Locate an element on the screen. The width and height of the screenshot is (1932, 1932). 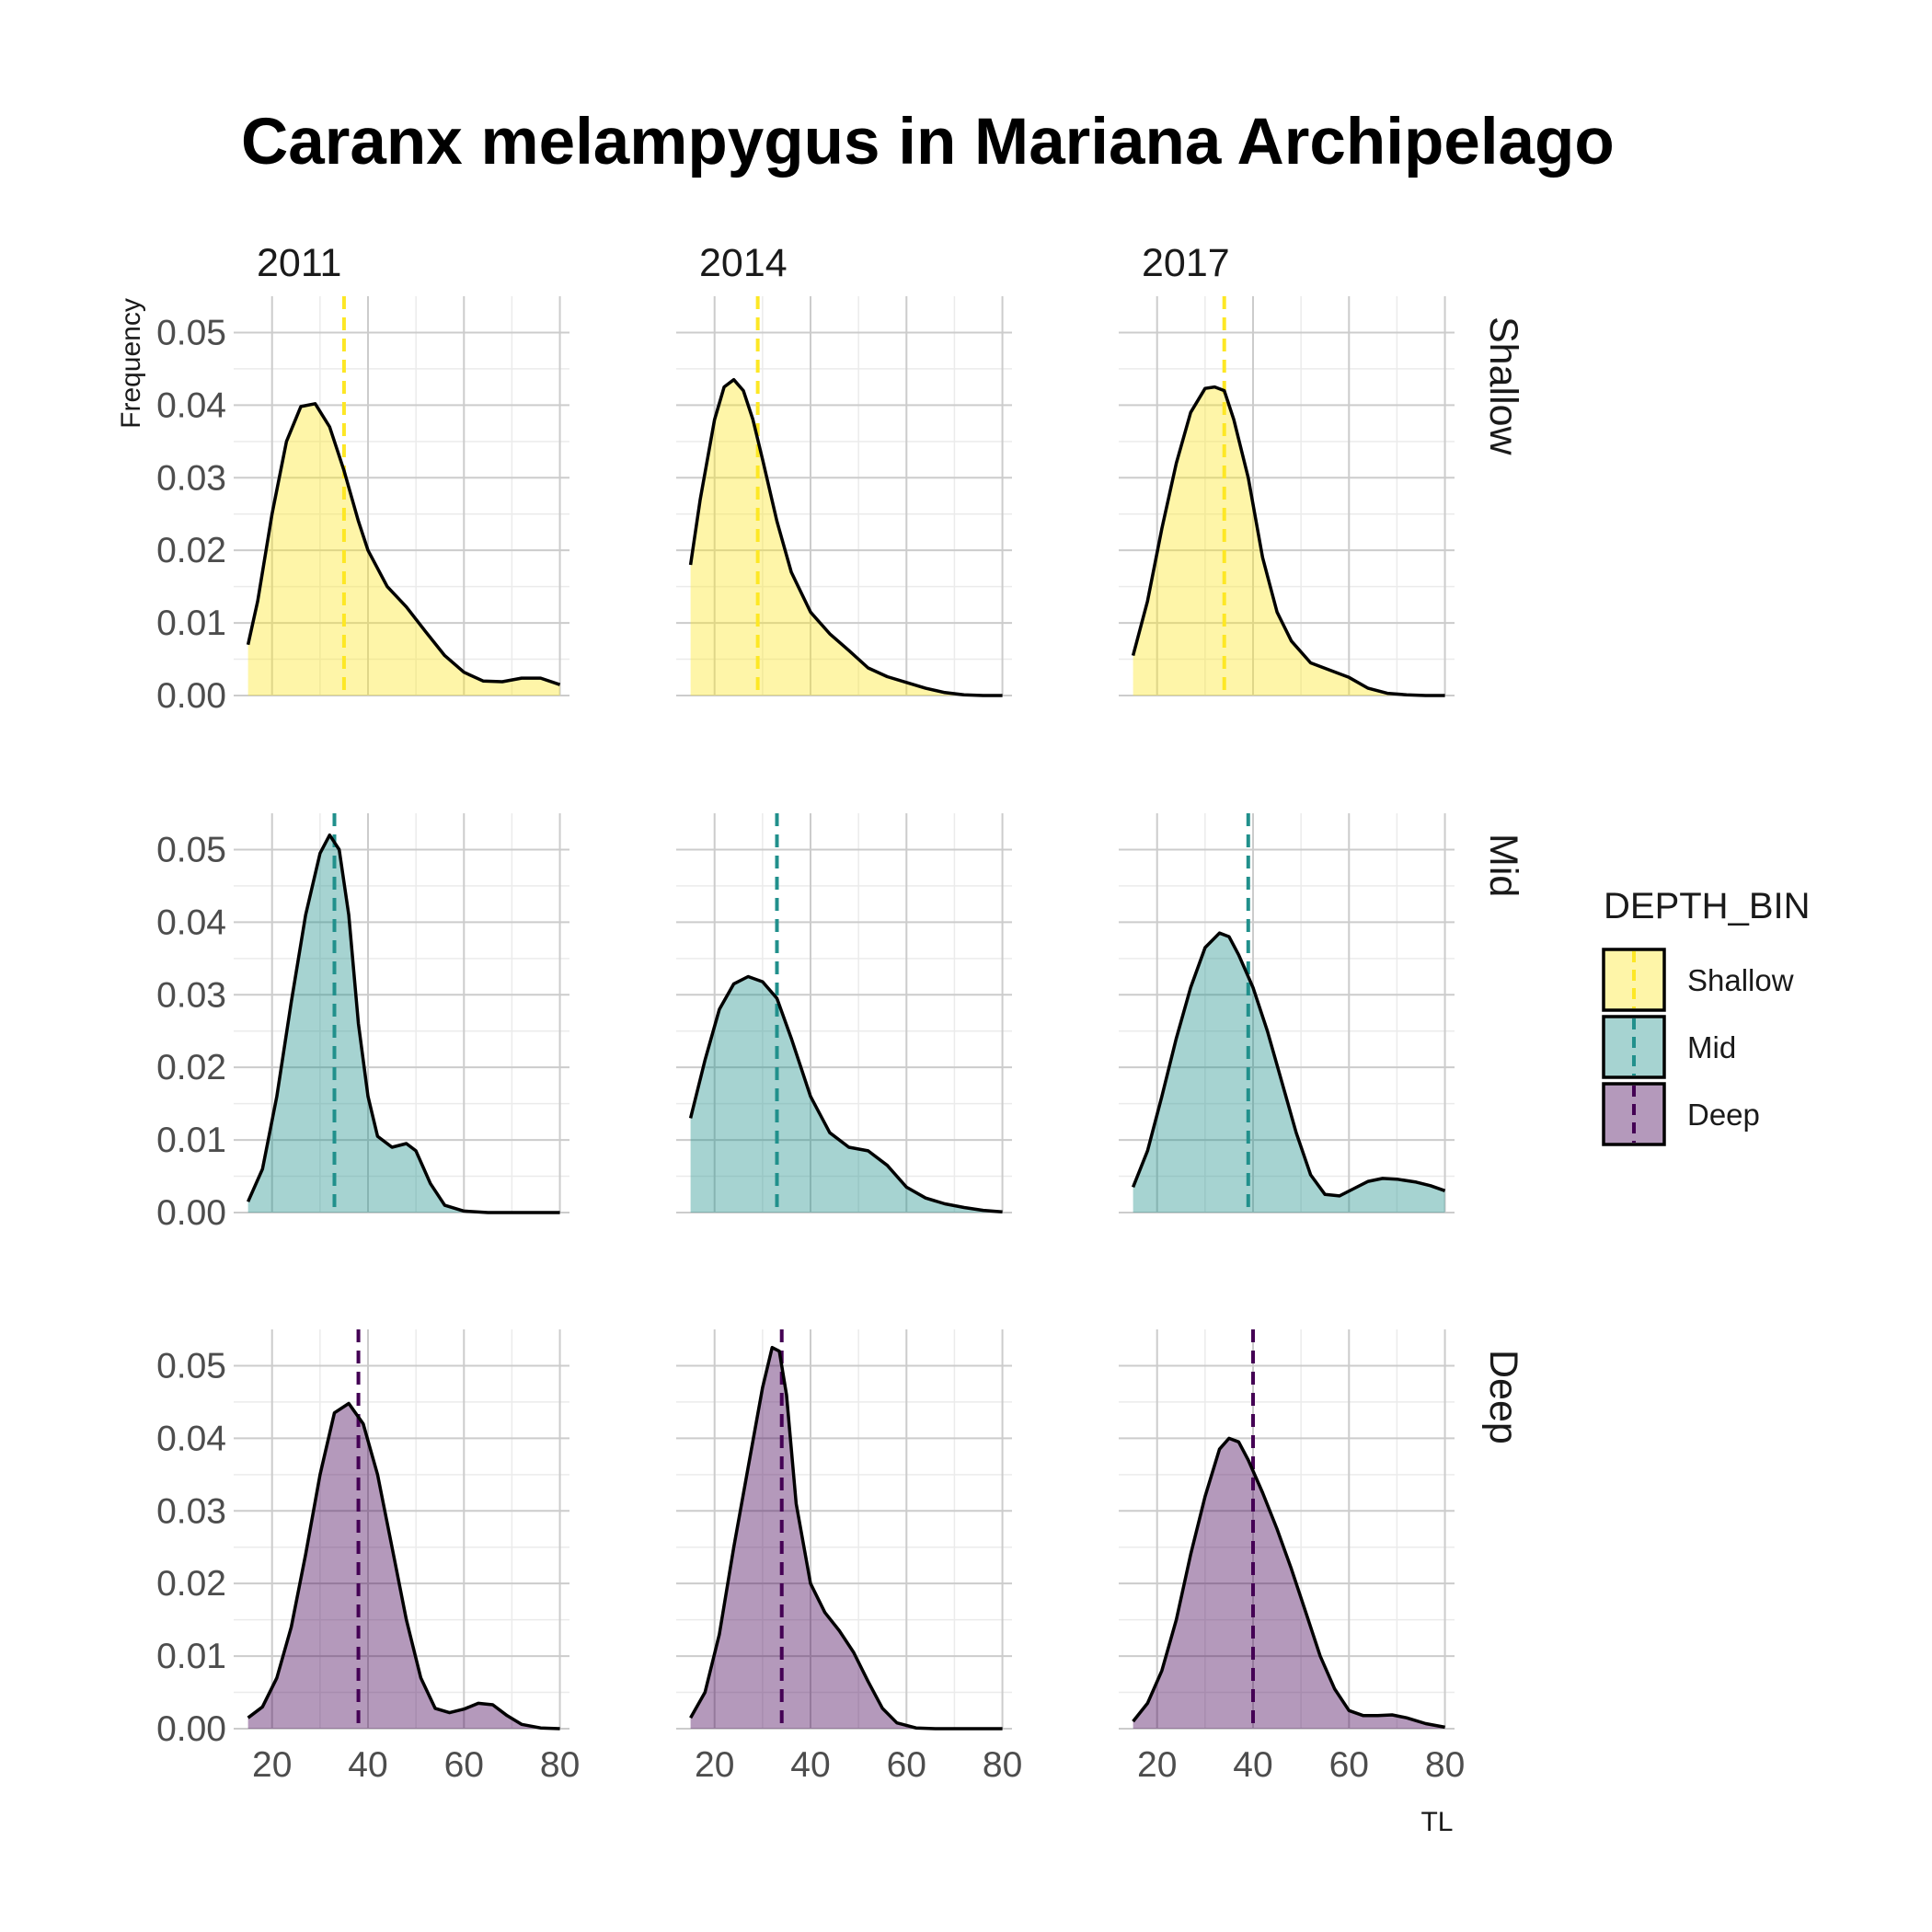
chart-title: Caranx melampygus in Mariana Archipelago is located at coordinates (928, 142).